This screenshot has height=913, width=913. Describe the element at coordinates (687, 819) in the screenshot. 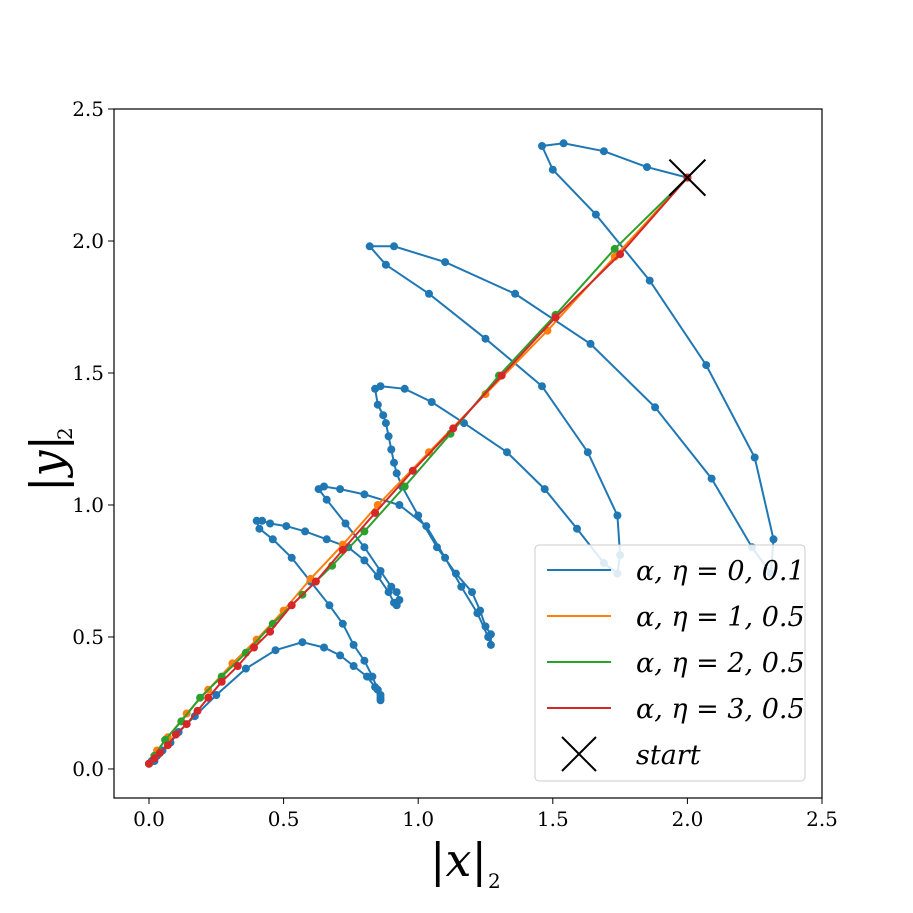

I see `x-tick-label: 2.0` at that location.